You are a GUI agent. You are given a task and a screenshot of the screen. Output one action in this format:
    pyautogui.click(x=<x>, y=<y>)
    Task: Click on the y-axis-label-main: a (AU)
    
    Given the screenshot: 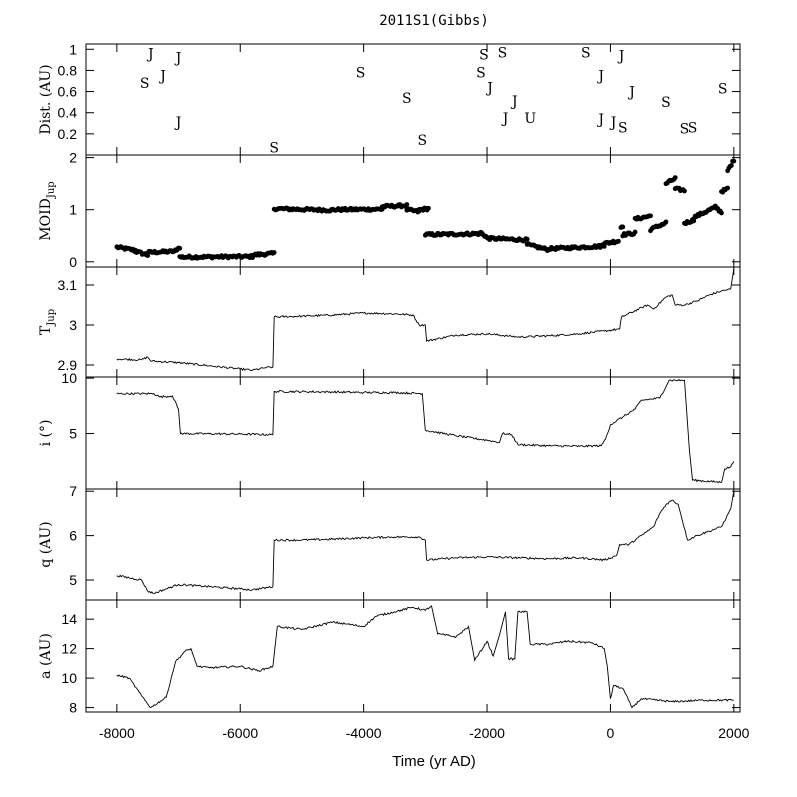 What is the action you would take?
    pyautogui.click(x=46, y=656)
    